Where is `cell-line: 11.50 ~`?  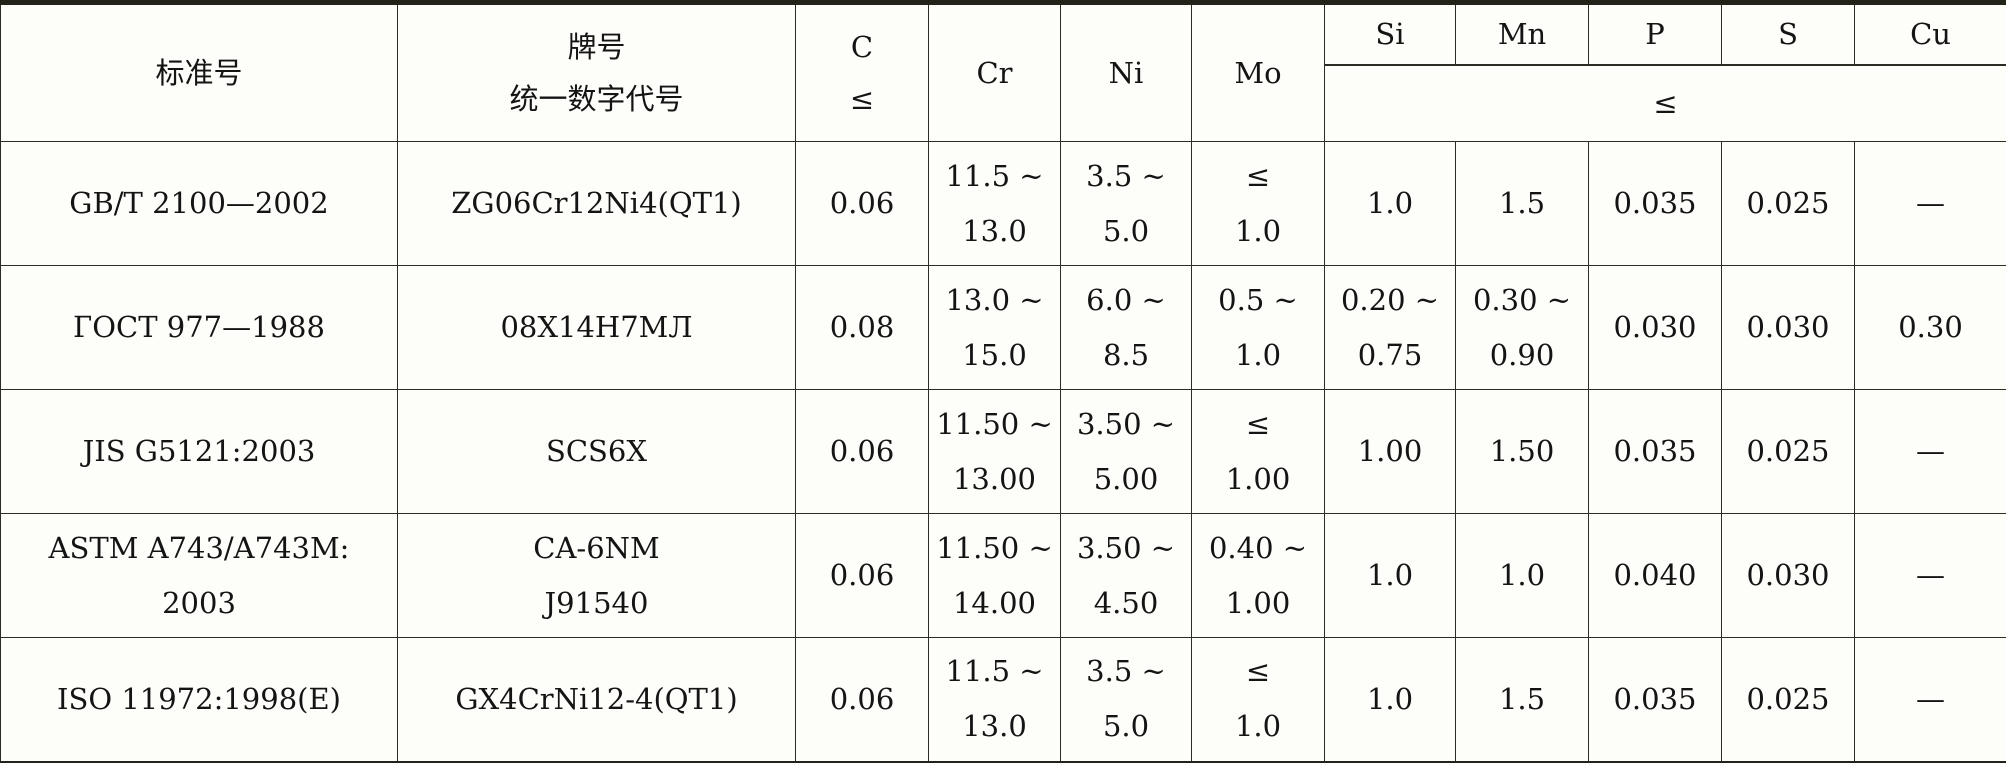
cell-line: 11.50 ~ is located at coordinates (994, 548).